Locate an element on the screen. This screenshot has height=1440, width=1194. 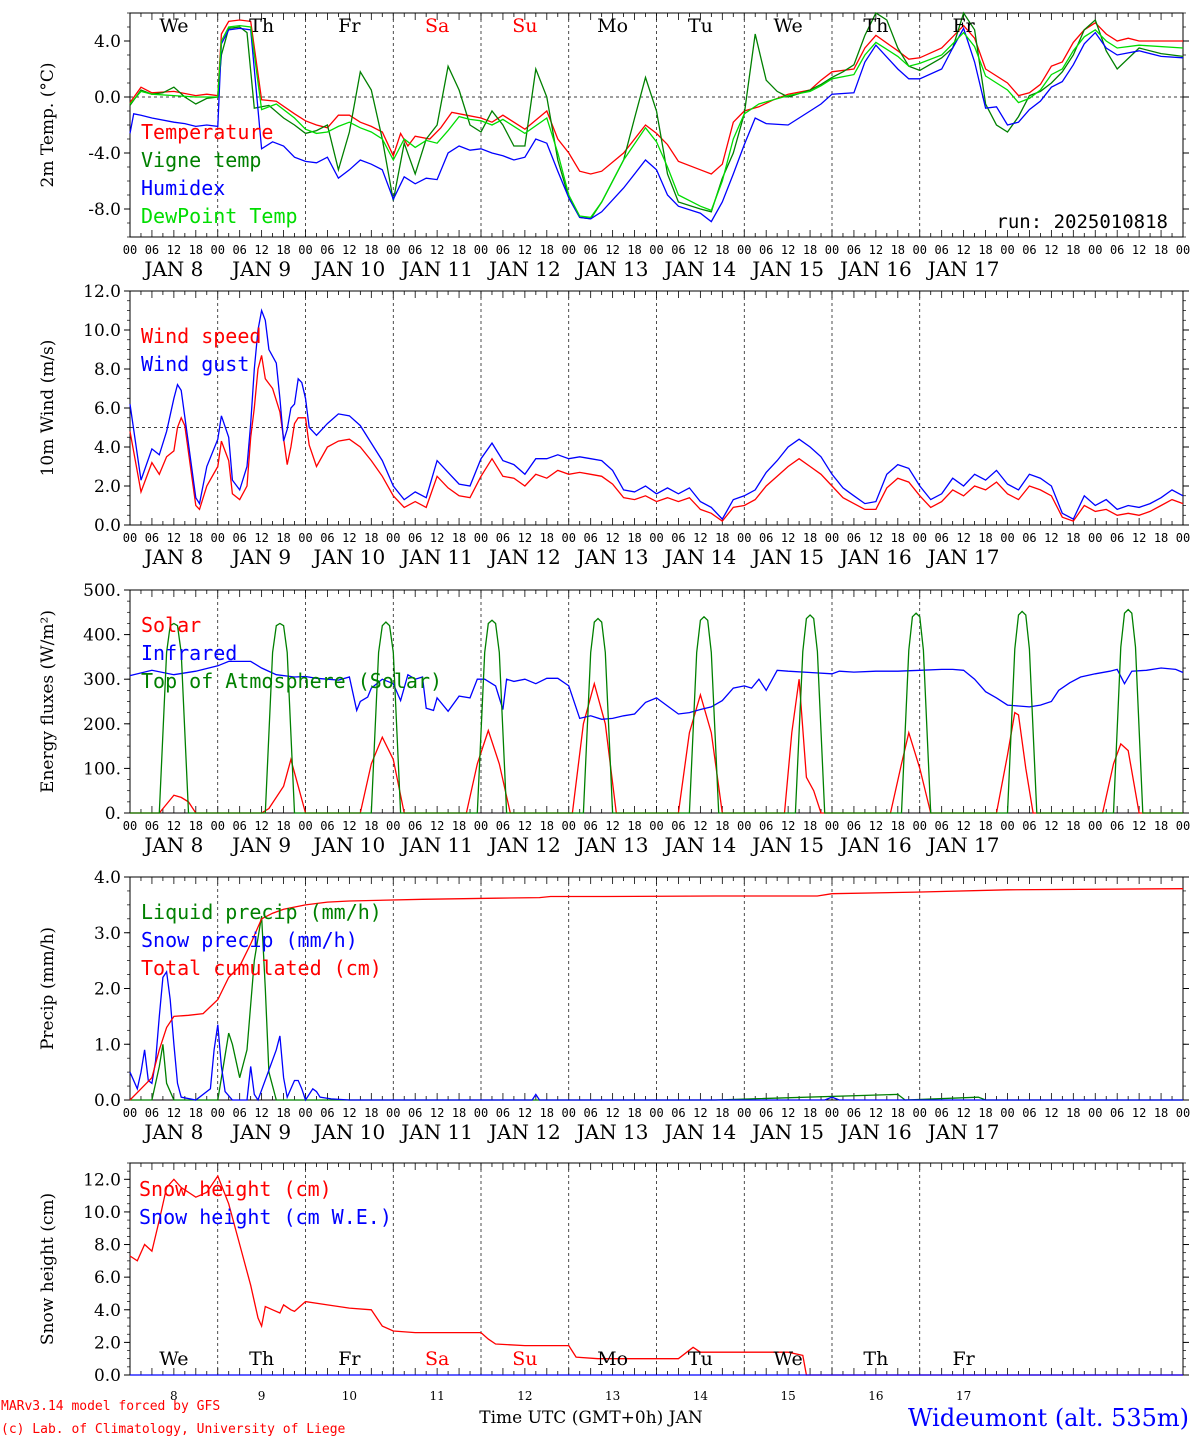
y-tick-label: 10.0 is located at coordinates (102, 331).